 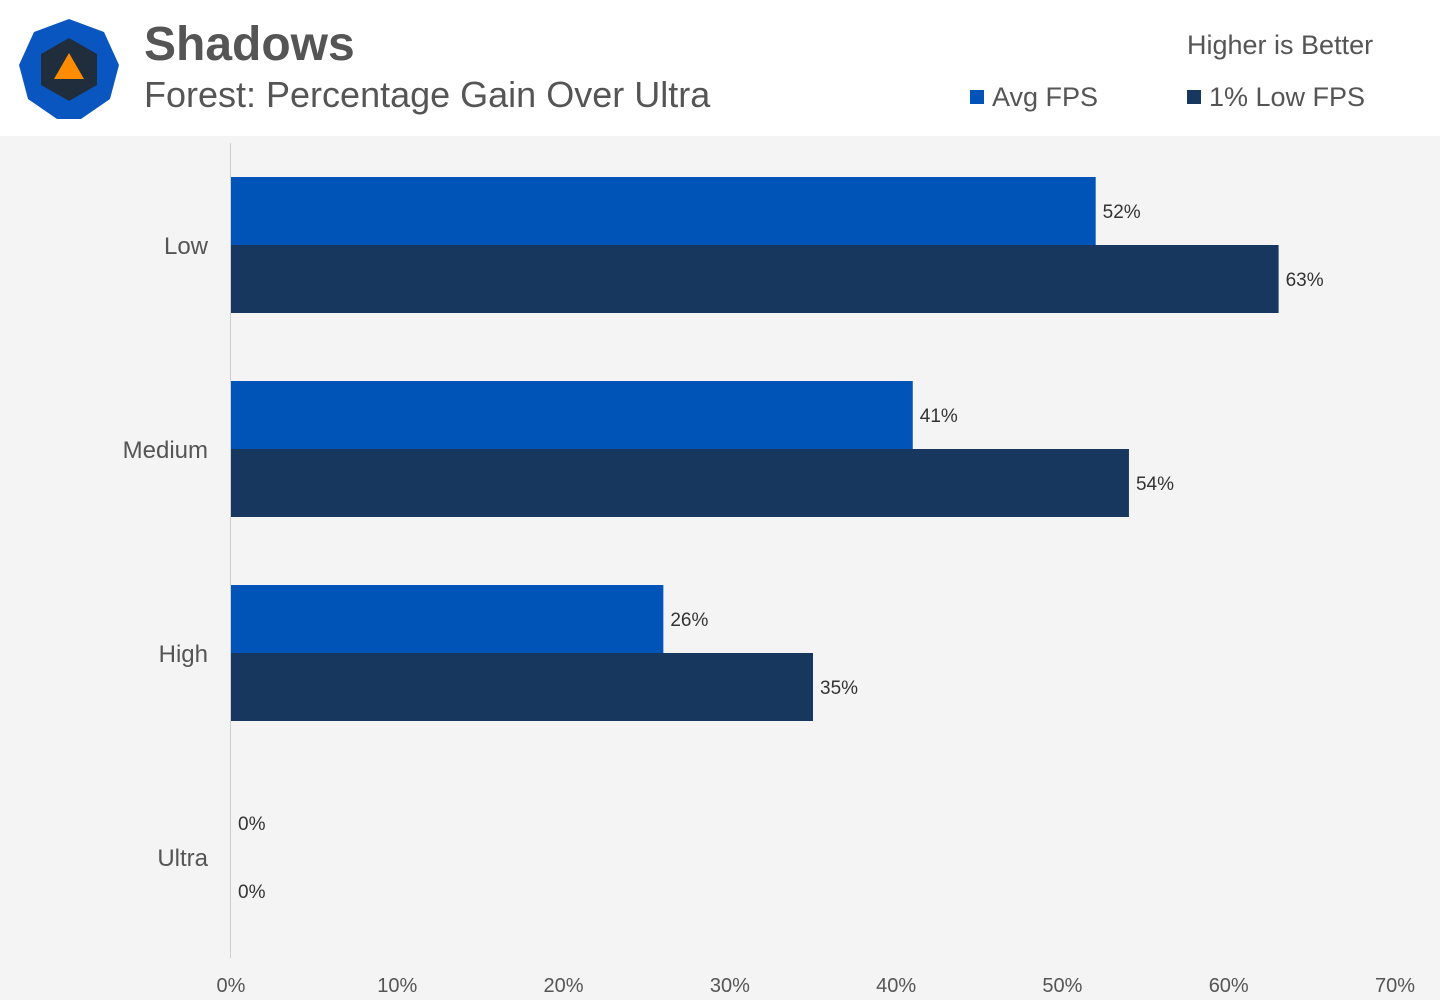 I want to click on data-label-high-1-low-fps: 35%, so click(x=839, y=688).